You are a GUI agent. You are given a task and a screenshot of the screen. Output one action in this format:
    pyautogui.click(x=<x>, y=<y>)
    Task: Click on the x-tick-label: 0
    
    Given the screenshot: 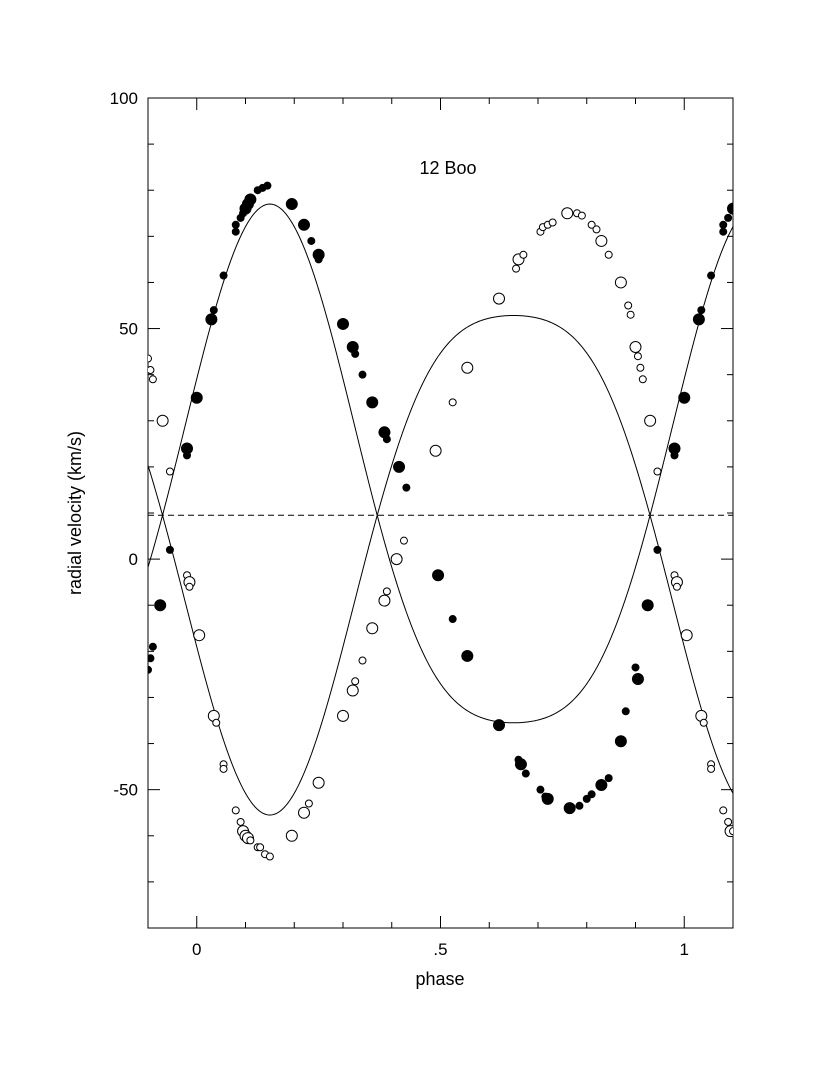 What is the action you would take?
    pyautogui.click(x=196, y=949)
    